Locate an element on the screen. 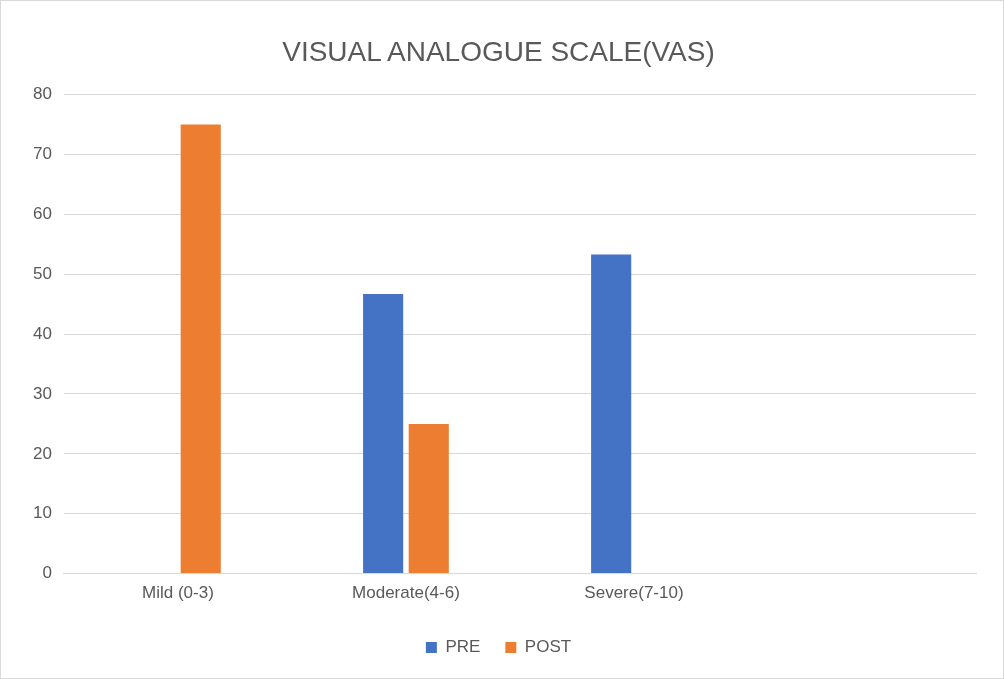 The image size is (1004, 679). chart-title: VISUAL ANALOGUE SCALE(VAS) is located at coordinates (498, 51).